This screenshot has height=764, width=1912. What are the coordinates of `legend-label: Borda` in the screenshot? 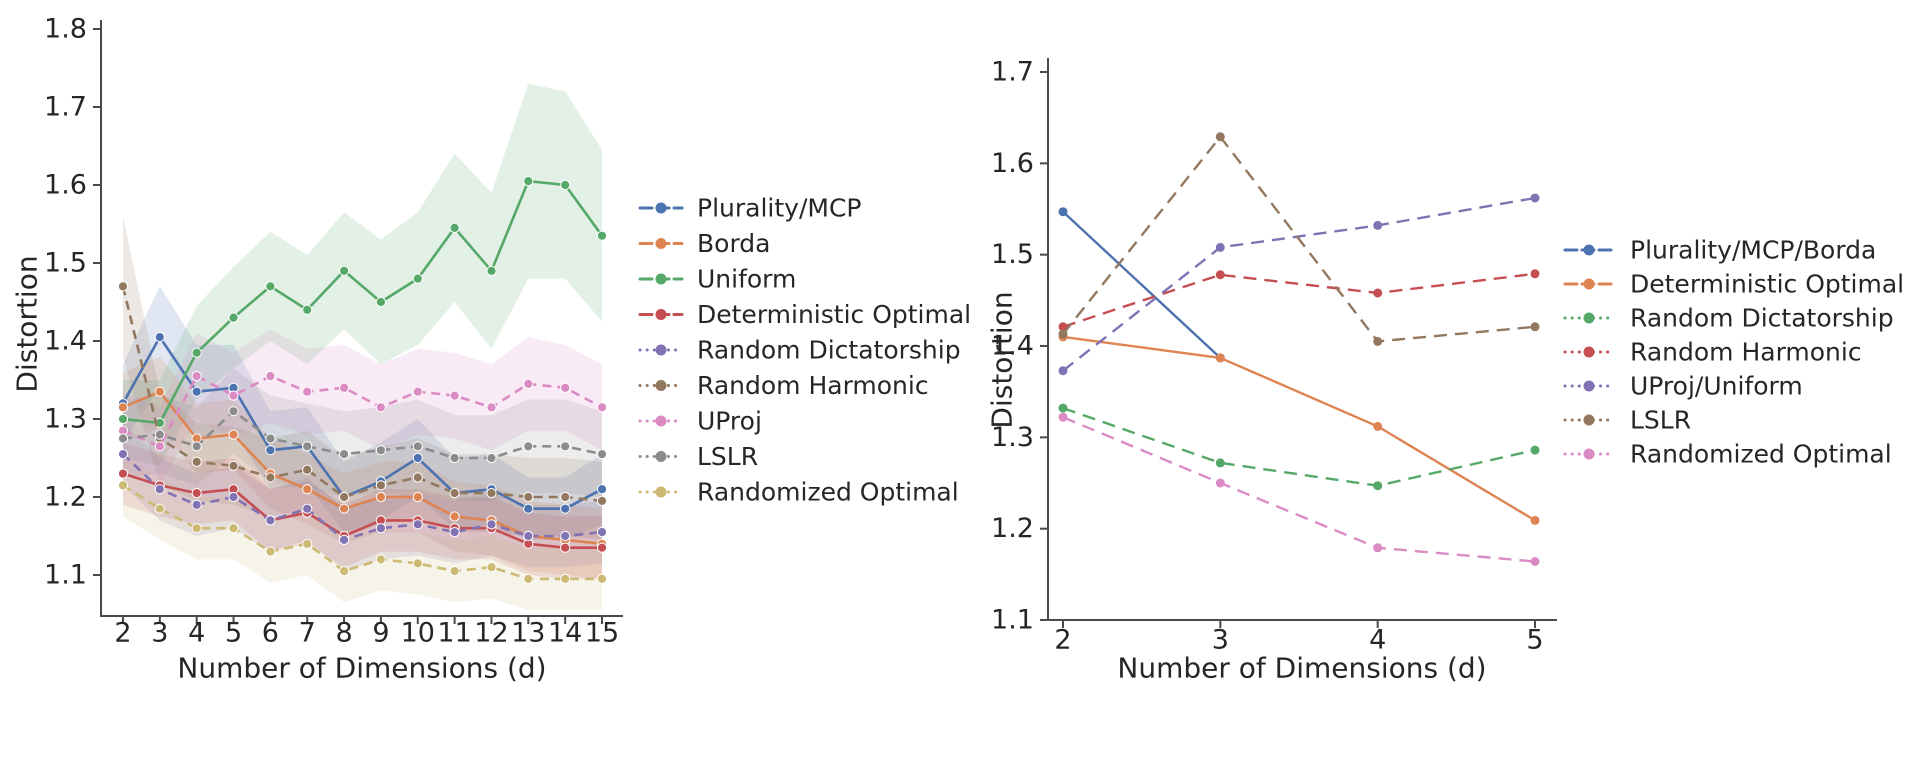 It's located at (733, 243).